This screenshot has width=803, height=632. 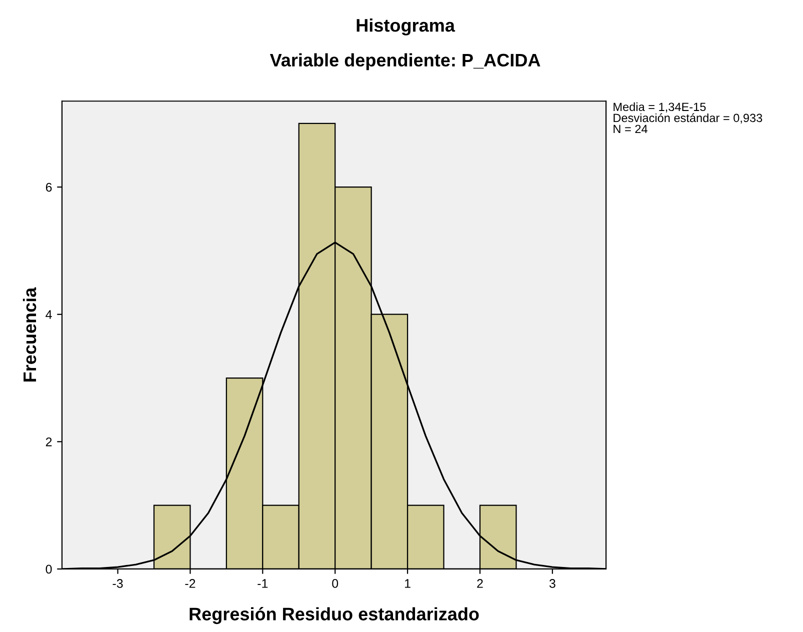 I want to click on x-tick-label: -1, so click(x=263, y=583).